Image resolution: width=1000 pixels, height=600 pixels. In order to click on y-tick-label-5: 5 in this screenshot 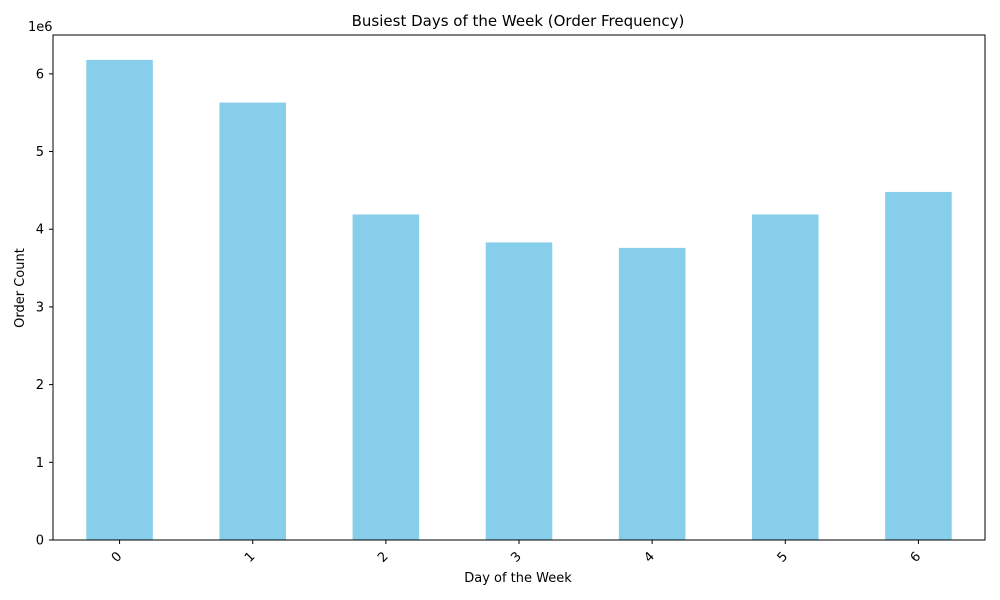, I will do `click(40, 152)`.